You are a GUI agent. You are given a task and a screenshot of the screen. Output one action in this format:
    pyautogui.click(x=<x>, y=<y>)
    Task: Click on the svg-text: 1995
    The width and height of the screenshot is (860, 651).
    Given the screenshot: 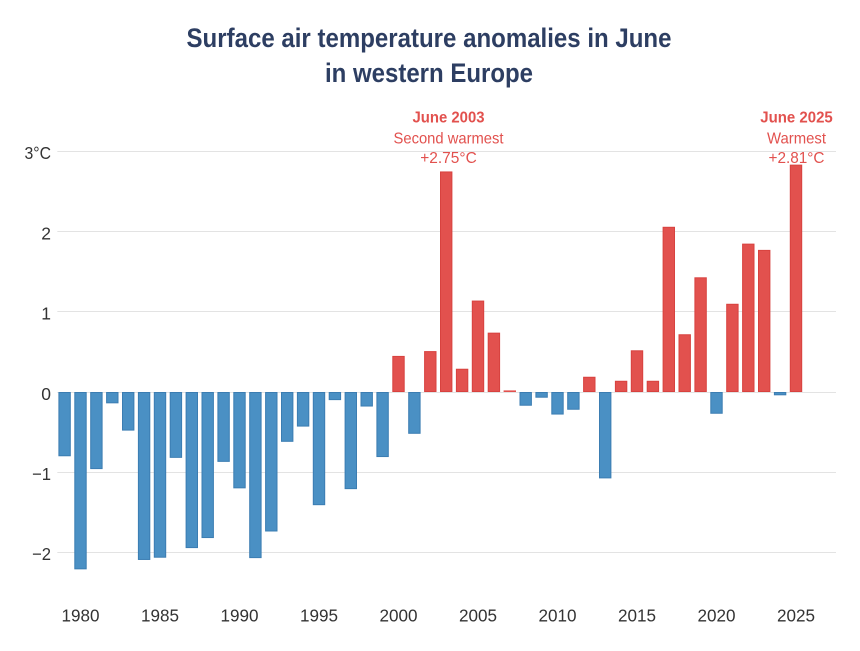 What is the action you would take?
    pyautogui.click(x=319, y=615)
    